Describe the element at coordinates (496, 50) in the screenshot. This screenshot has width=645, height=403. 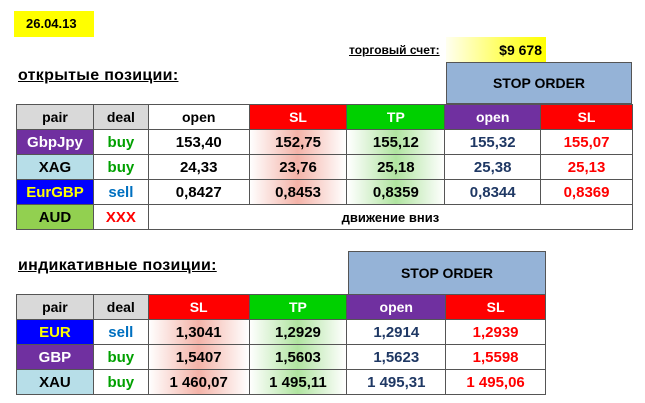
I see `account-value: $9 678` at that location.